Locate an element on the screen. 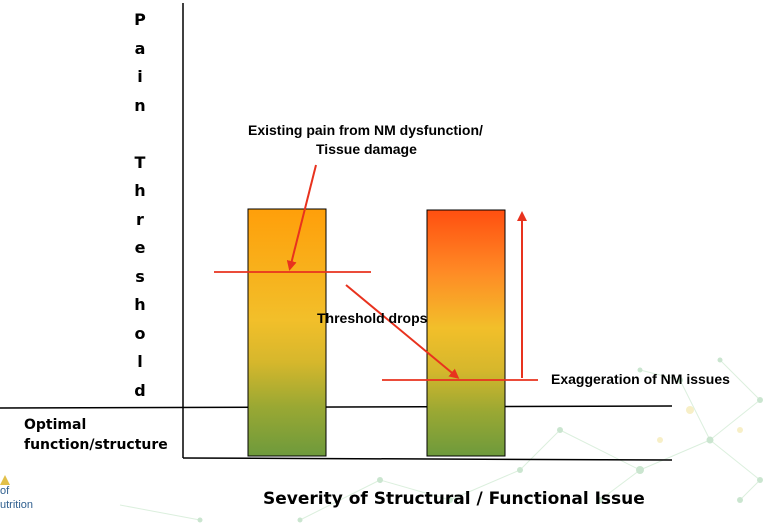  y-axis-label-letter: P is located at coordinates (140, 19).